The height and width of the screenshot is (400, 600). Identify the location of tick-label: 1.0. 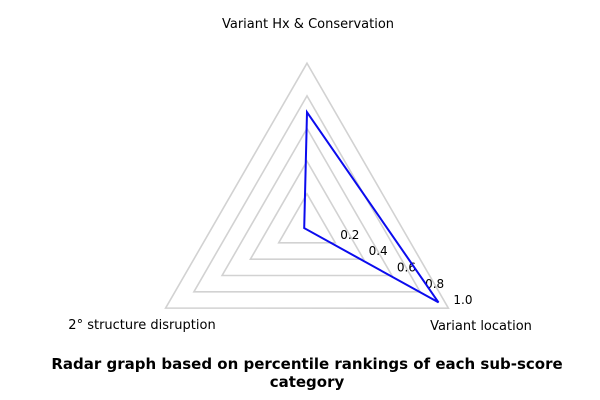
(462, 300).